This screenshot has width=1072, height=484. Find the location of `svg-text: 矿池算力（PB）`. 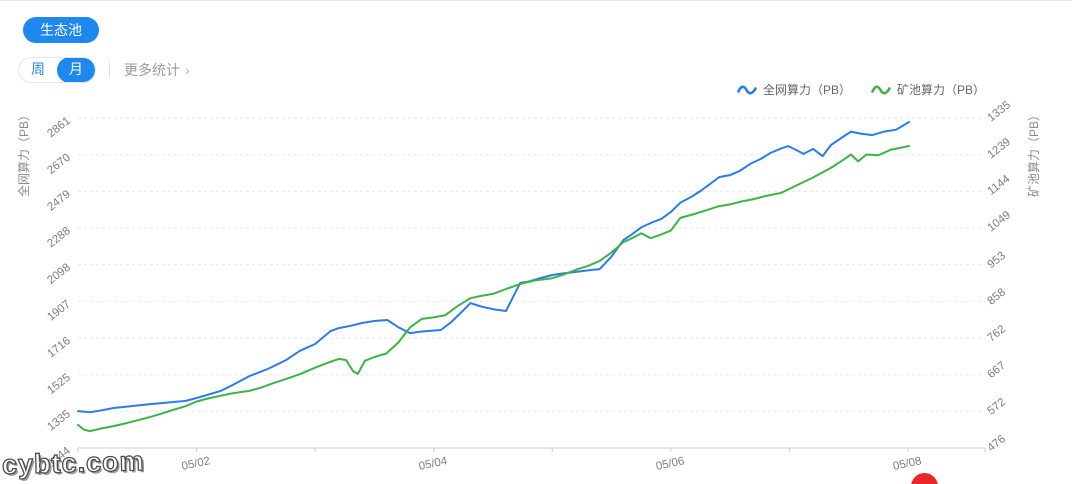

svg-text: 矿池算力（PB） is located at coordinates (1033, 153).